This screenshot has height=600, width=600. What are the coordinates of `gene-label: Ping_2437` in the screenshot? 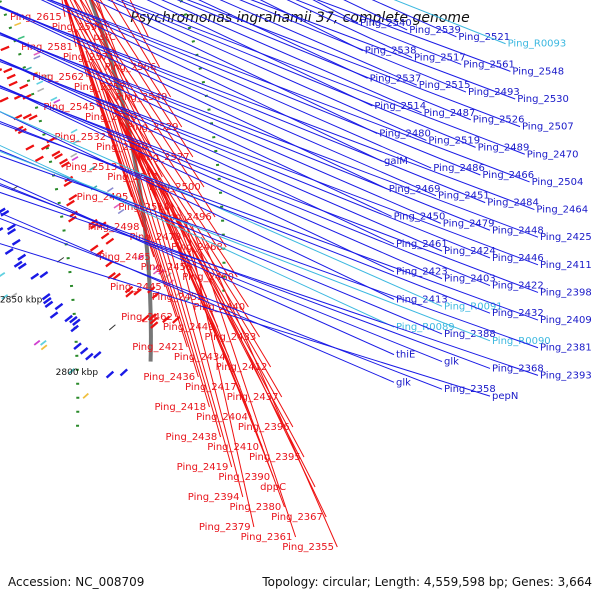 It's located at (253, 397).